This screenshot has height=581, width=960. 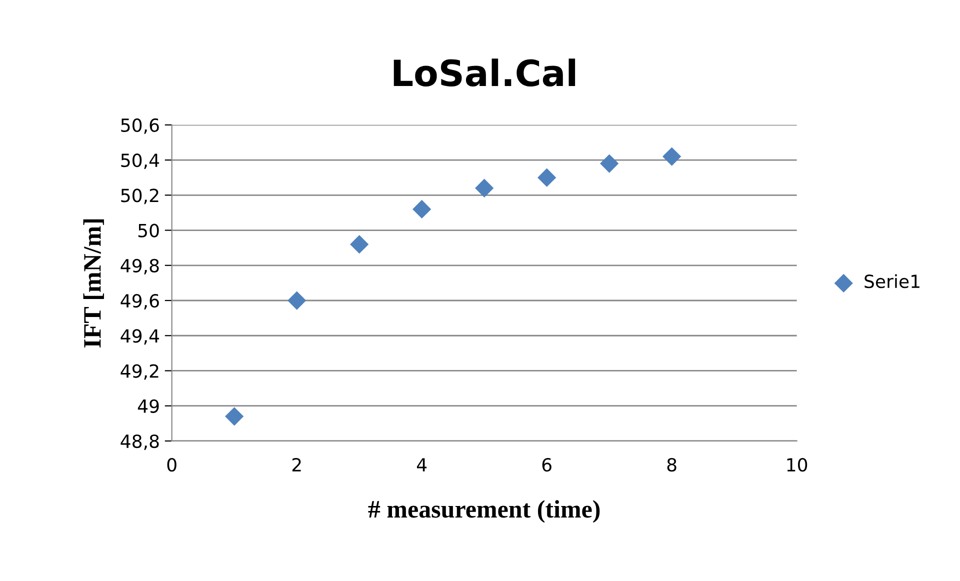 What do you see at coordinates (892, 281) in the screenshot?
I see `legend-label: Serie1` at bounding box center [892, 281].